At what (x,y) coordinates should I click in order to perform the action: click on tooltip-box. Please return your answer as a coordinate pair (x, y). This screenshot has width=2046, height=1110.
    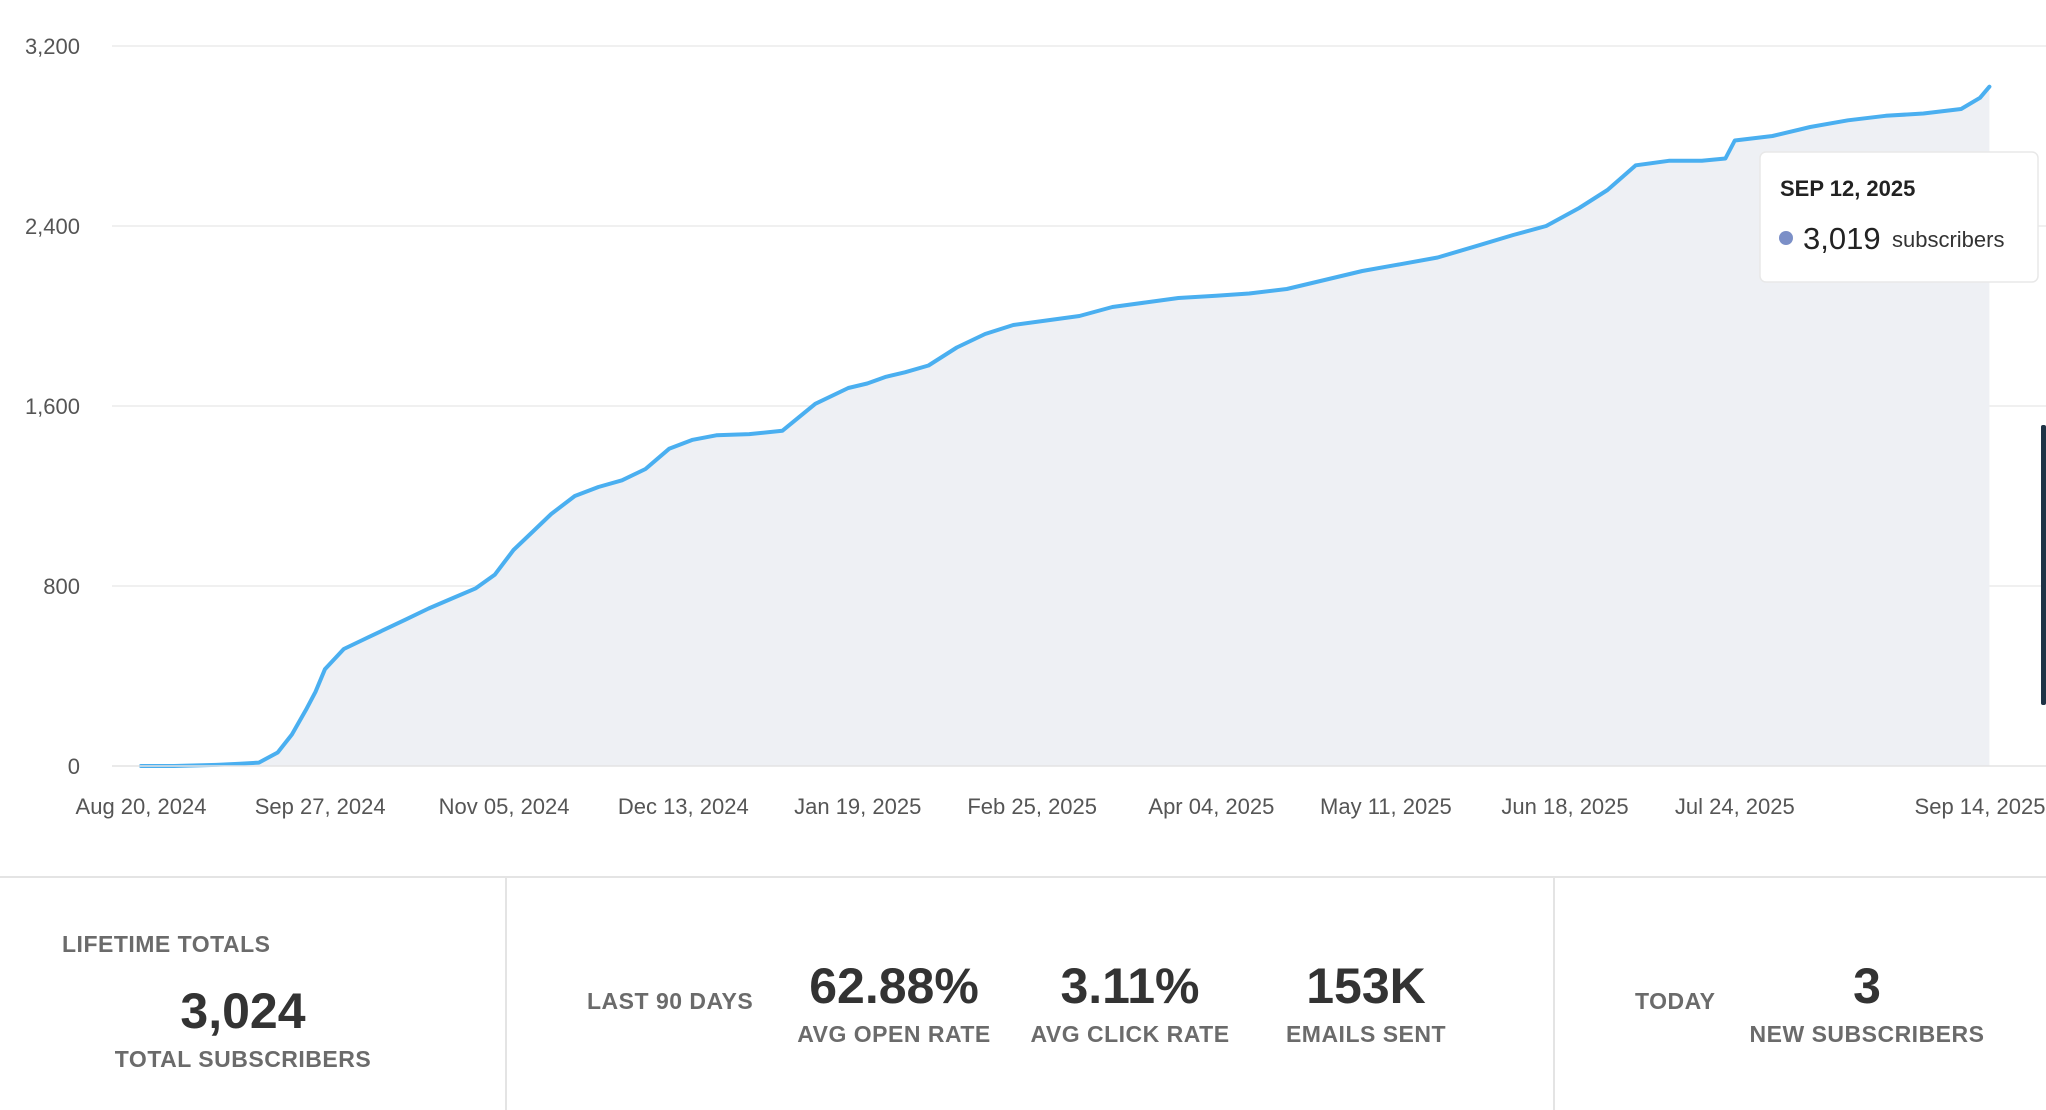
    Looking at the image, I should click on (1899, 217).